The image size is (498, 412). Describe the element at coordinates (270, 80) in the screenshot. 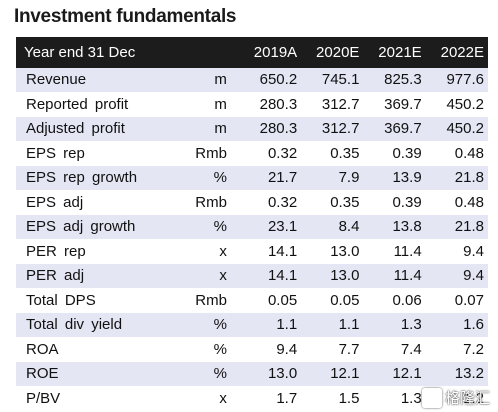

I see `value-cell: 650.2` at that location.